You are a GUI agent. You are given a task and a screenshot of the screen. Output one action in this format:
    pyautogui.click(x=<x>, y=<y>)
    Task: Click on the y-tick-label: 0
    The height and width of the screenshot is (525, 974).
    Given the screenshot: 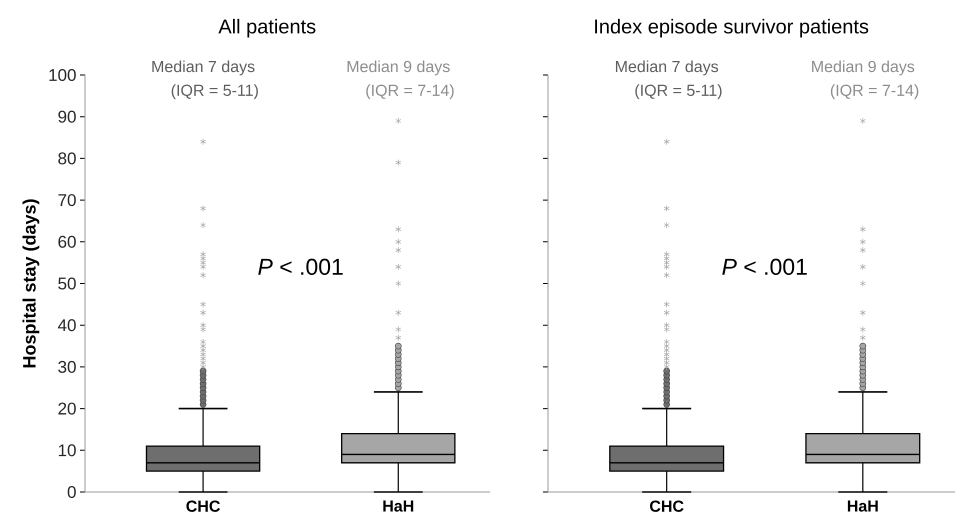 What is the action you would take?
    pyautogui.click(x=72, y=492)
    